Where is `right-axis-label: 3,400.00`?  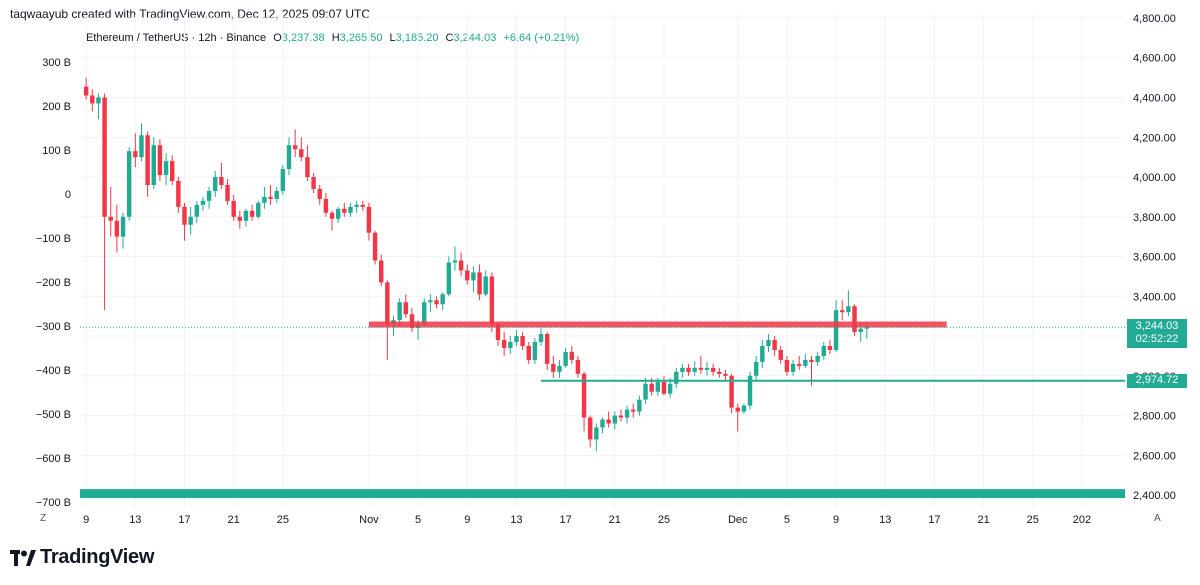
right-axis-label: 3,400.00 is located at coordinates (1154, 297).